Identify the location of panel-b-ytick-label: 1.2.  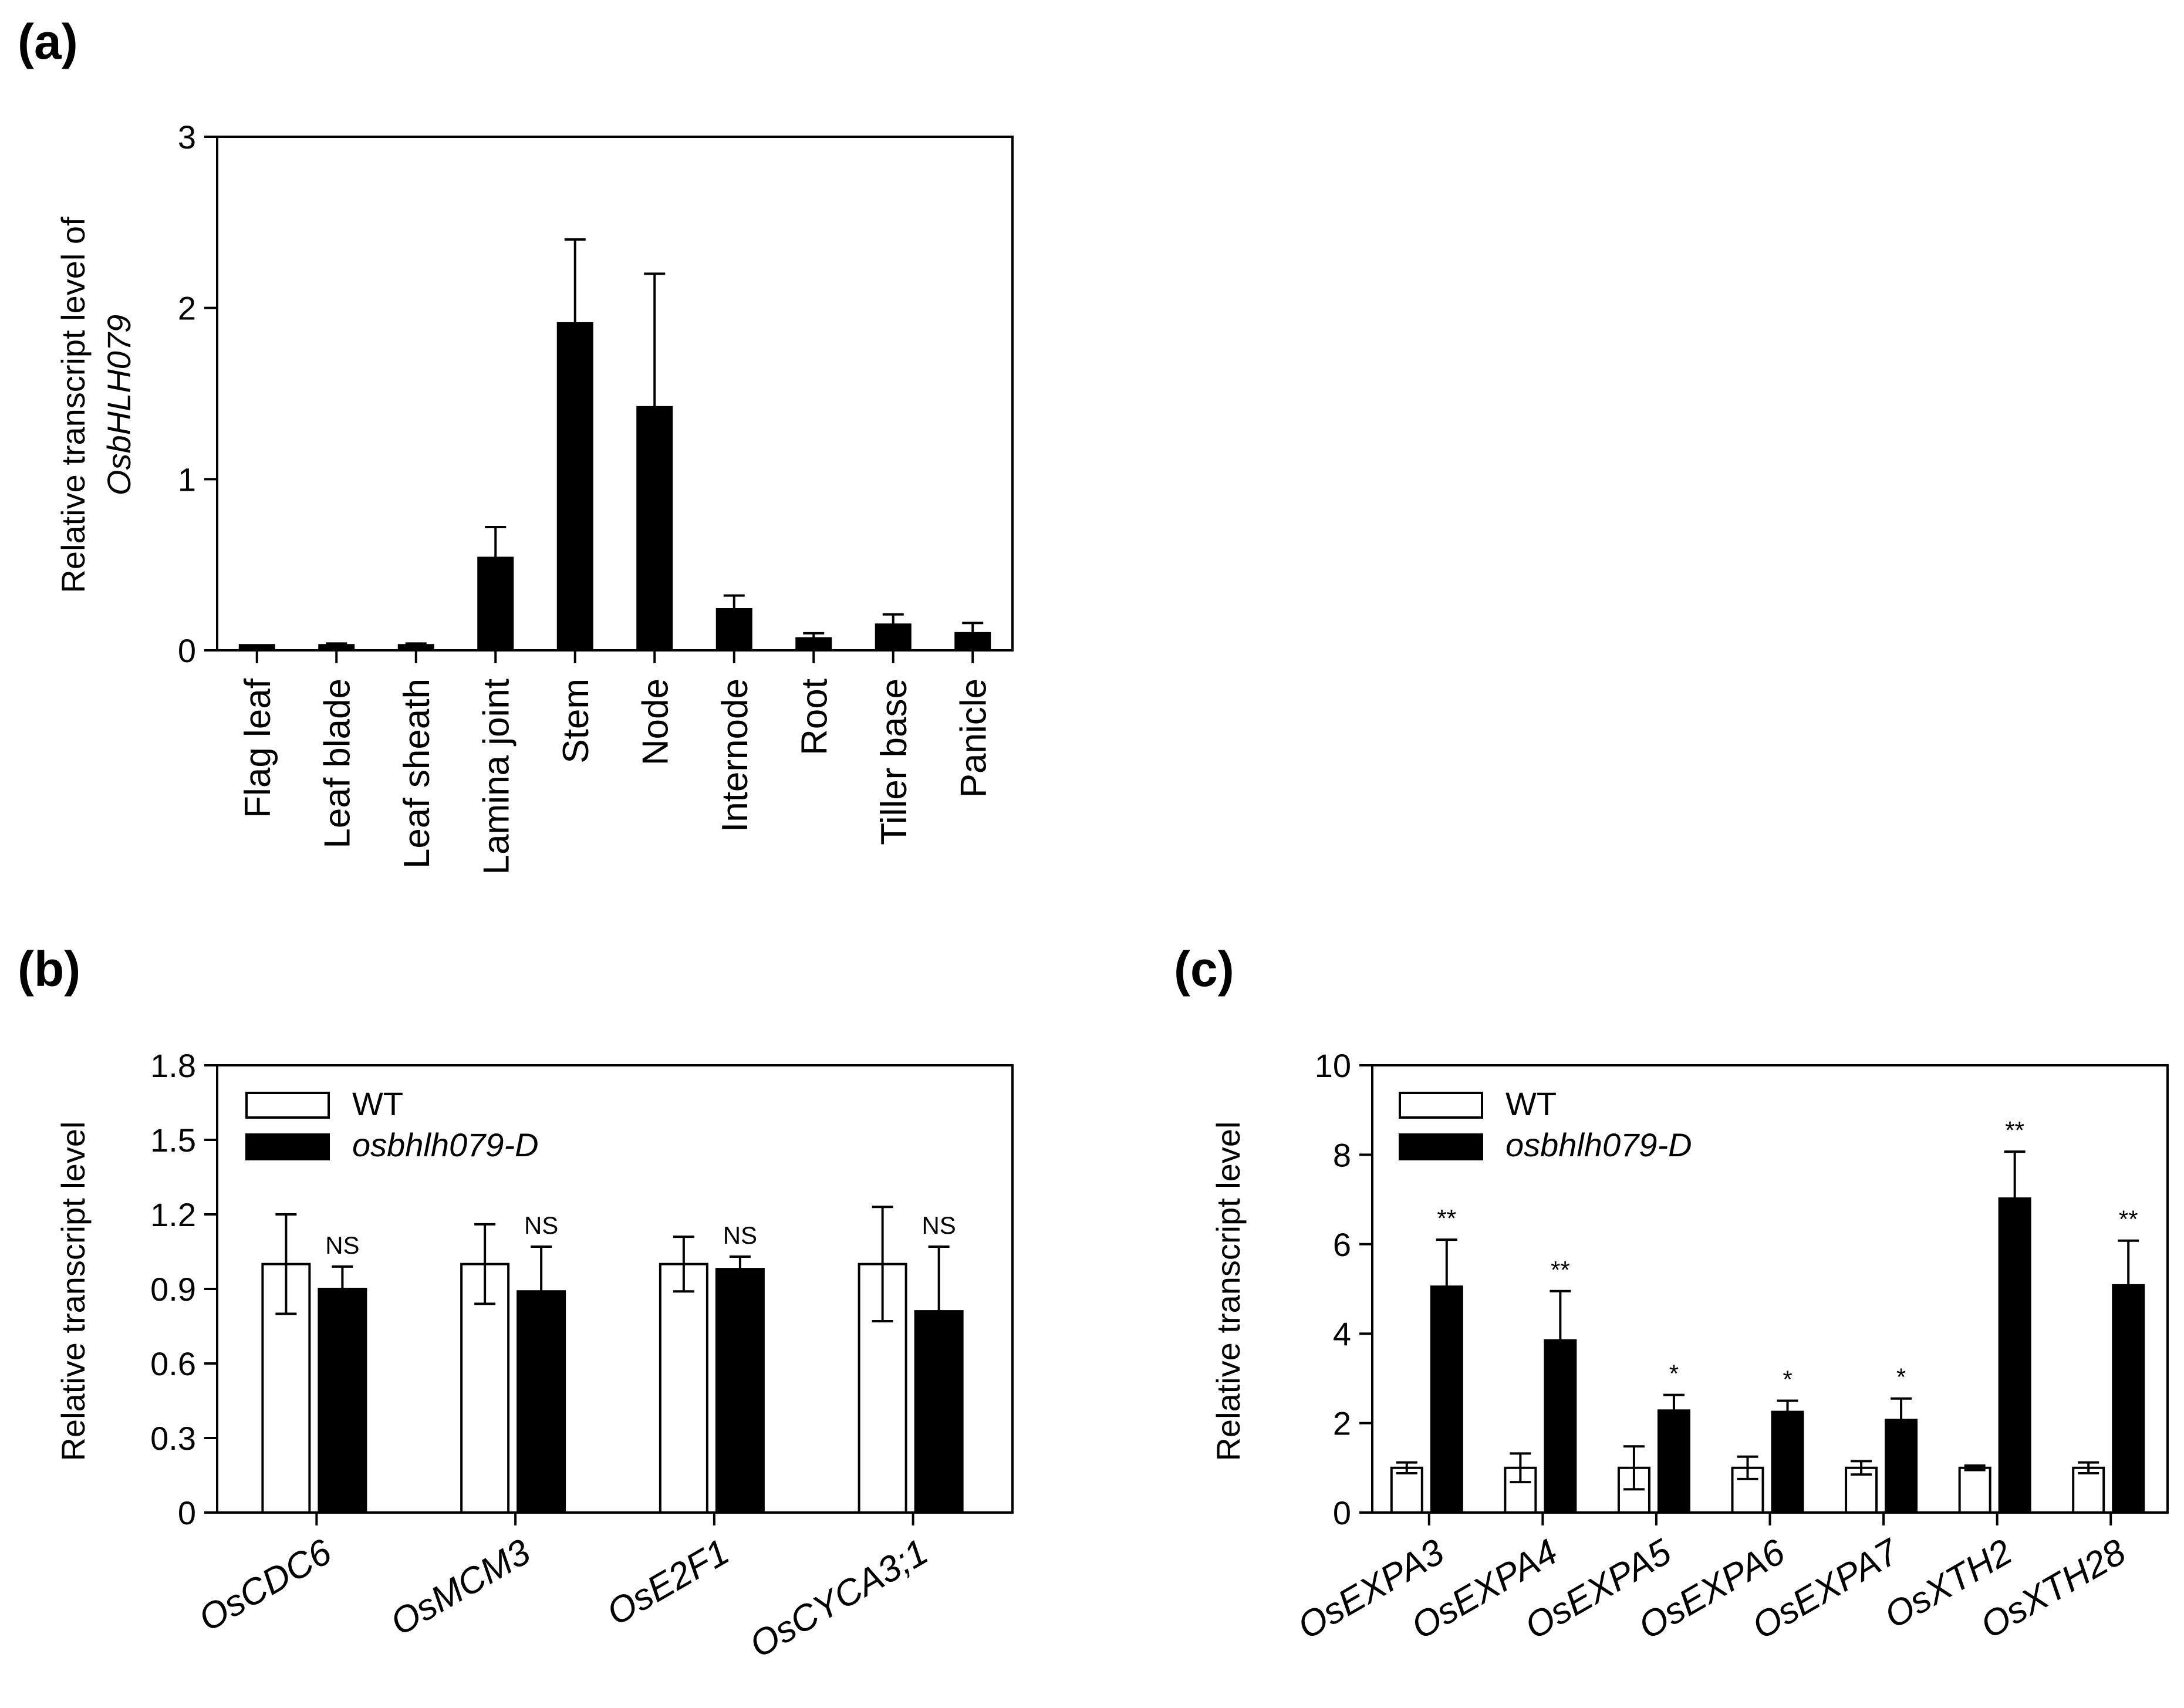
(173, 1215).